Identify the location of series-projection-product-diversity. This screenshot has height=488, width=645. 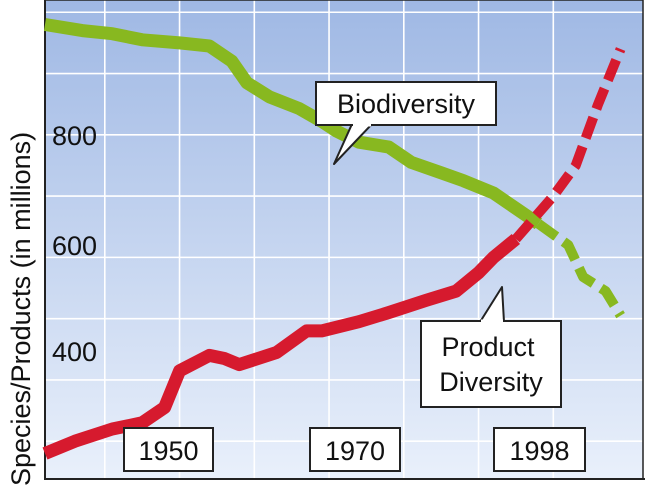
(569, 145).